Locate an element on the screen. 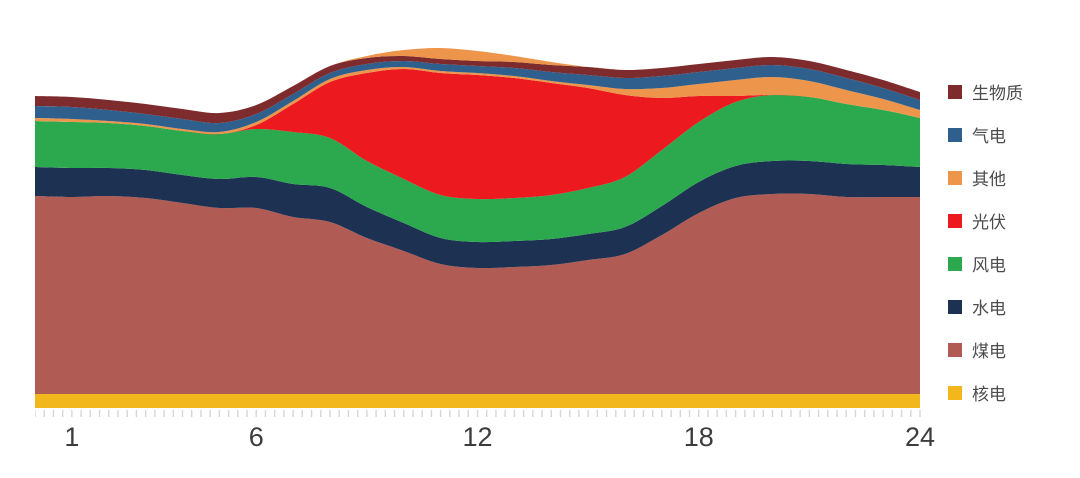 This screenshot has height=478, width=1080. legend-item-solar: 光伏 is located at coordinates (1013, 220).